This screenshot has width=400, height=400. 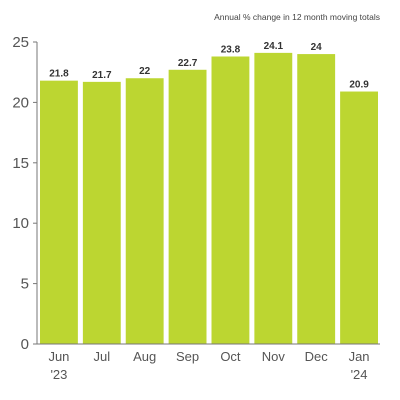 I want to click on x-tick-label: Jul, so click(x=102, y=356).